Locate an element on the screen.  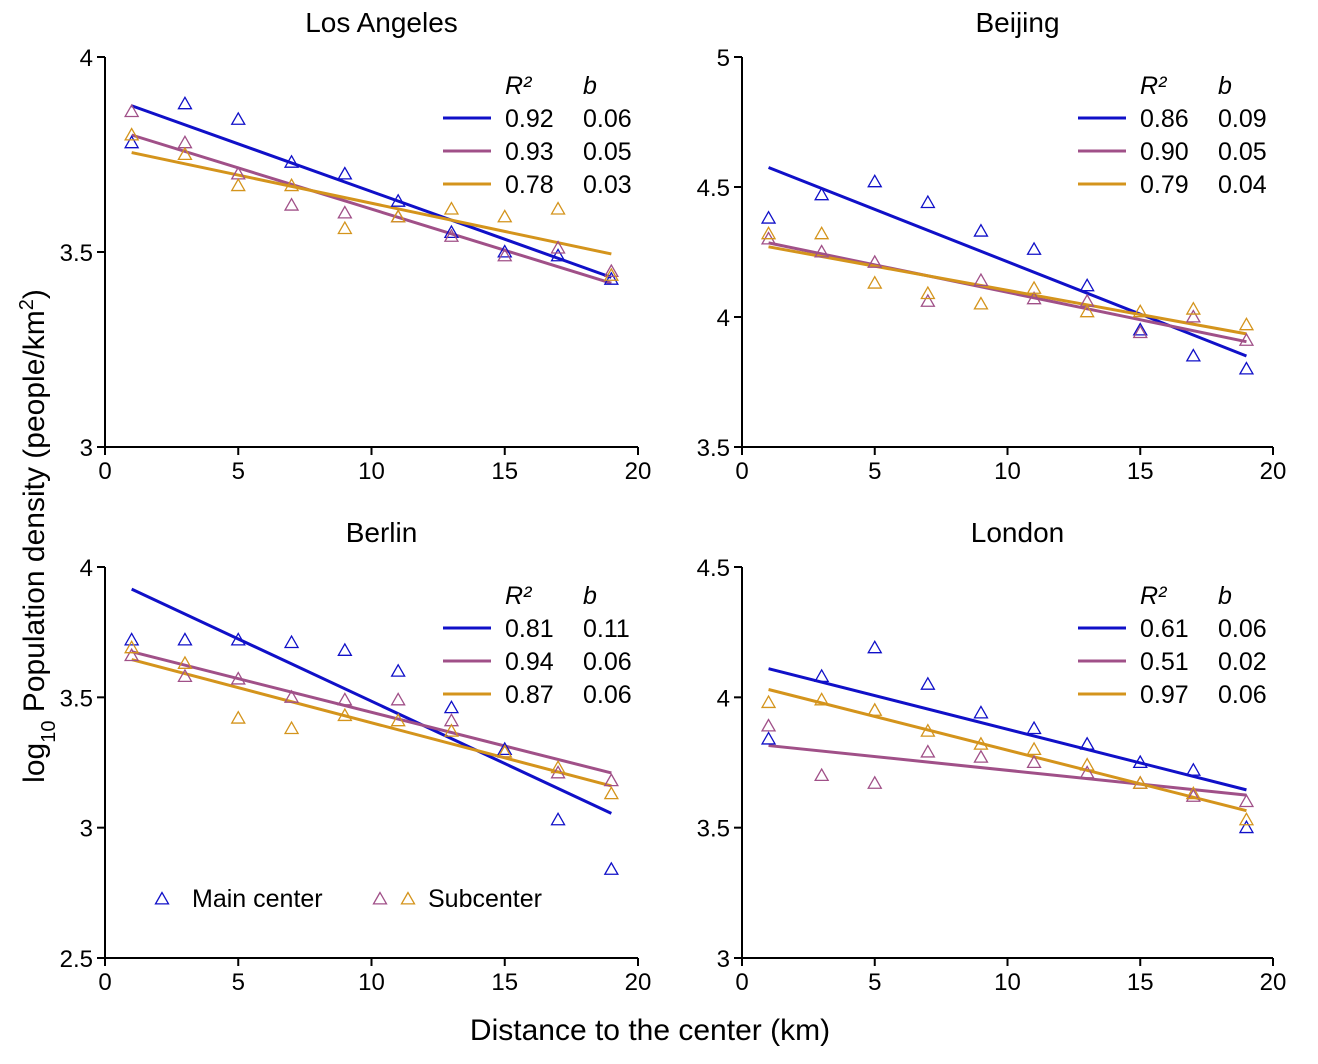
legend-r2-value: 0.86 is located at coordinates (1164, 119).